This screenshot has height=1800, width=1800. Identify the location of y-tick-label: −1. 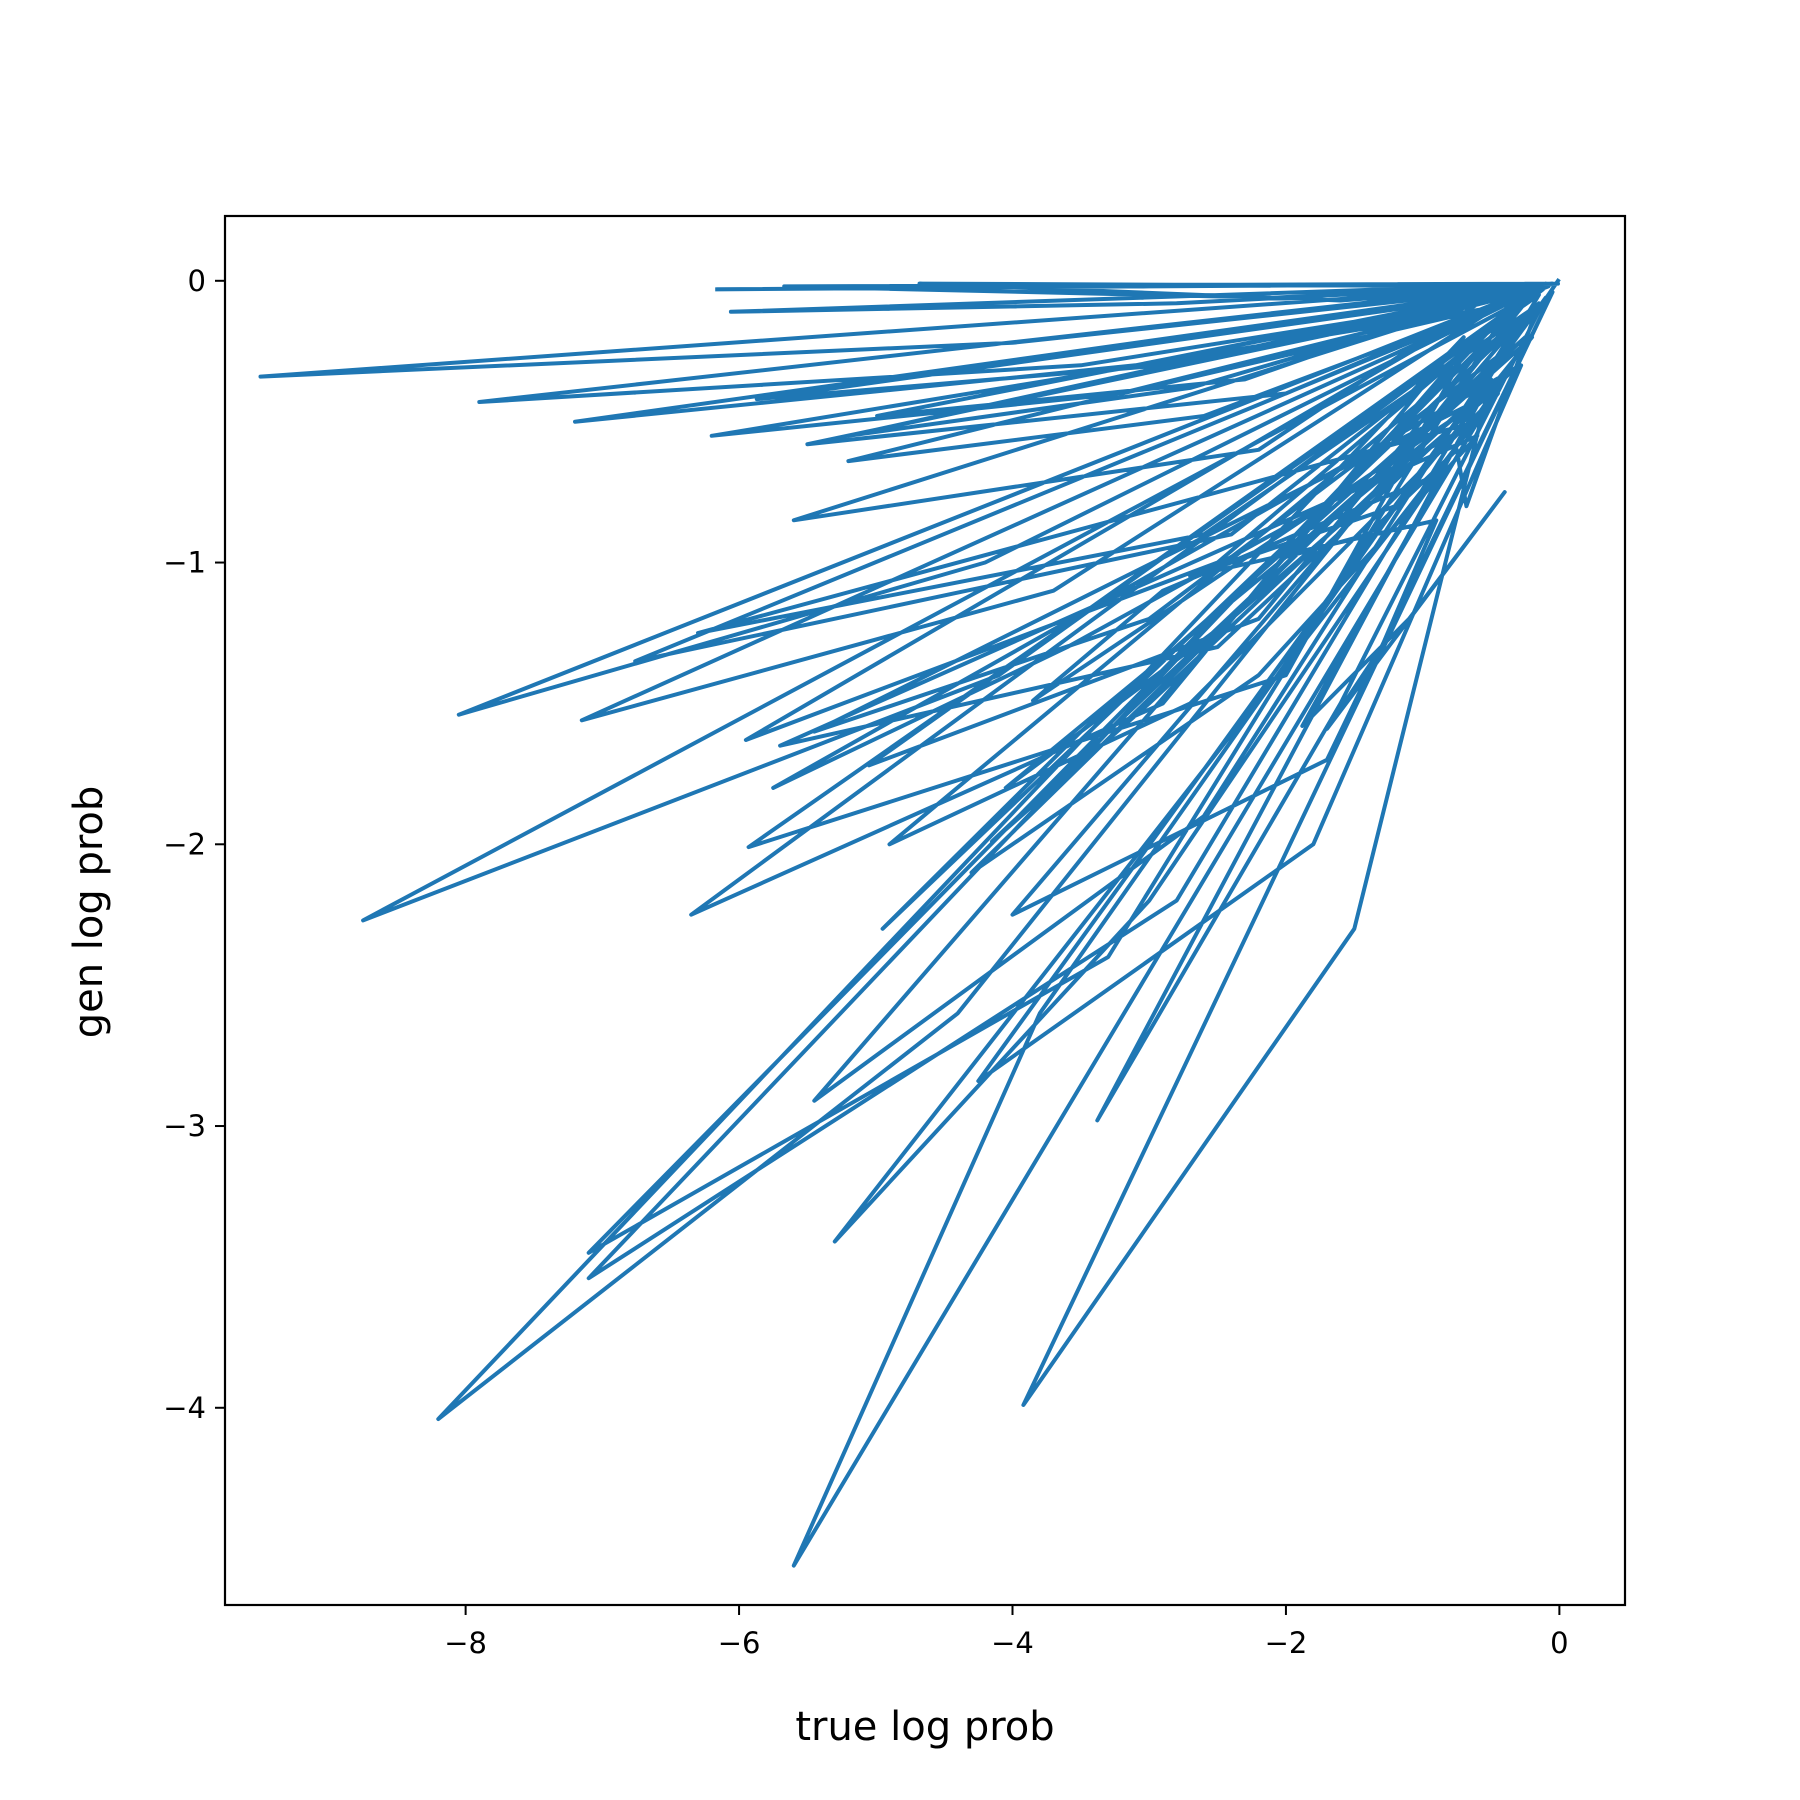
(184, 563).